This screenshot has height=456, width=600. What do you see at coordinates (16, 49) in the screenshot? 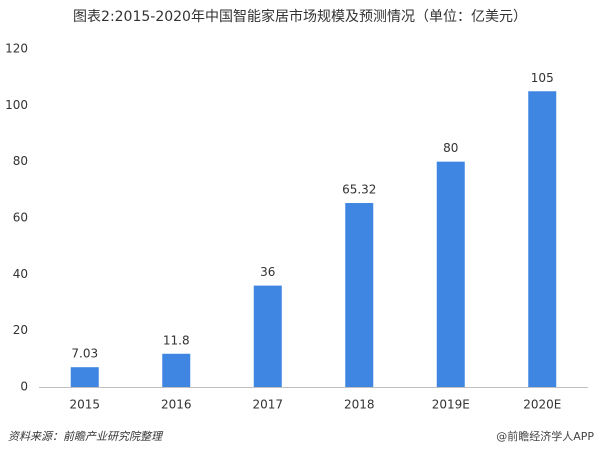
I see `y-tick-label: 120` at bounding box center [16, 49].